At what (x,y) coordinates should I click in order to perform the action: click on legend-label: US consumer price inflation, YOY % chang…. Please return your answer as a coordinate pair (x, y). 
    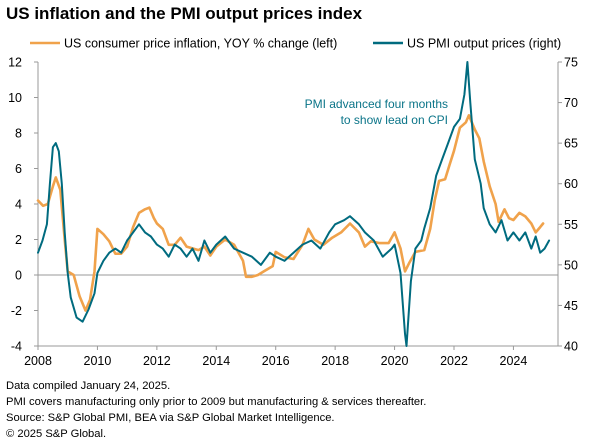
    Looking at the image, I should click on (200, 44).